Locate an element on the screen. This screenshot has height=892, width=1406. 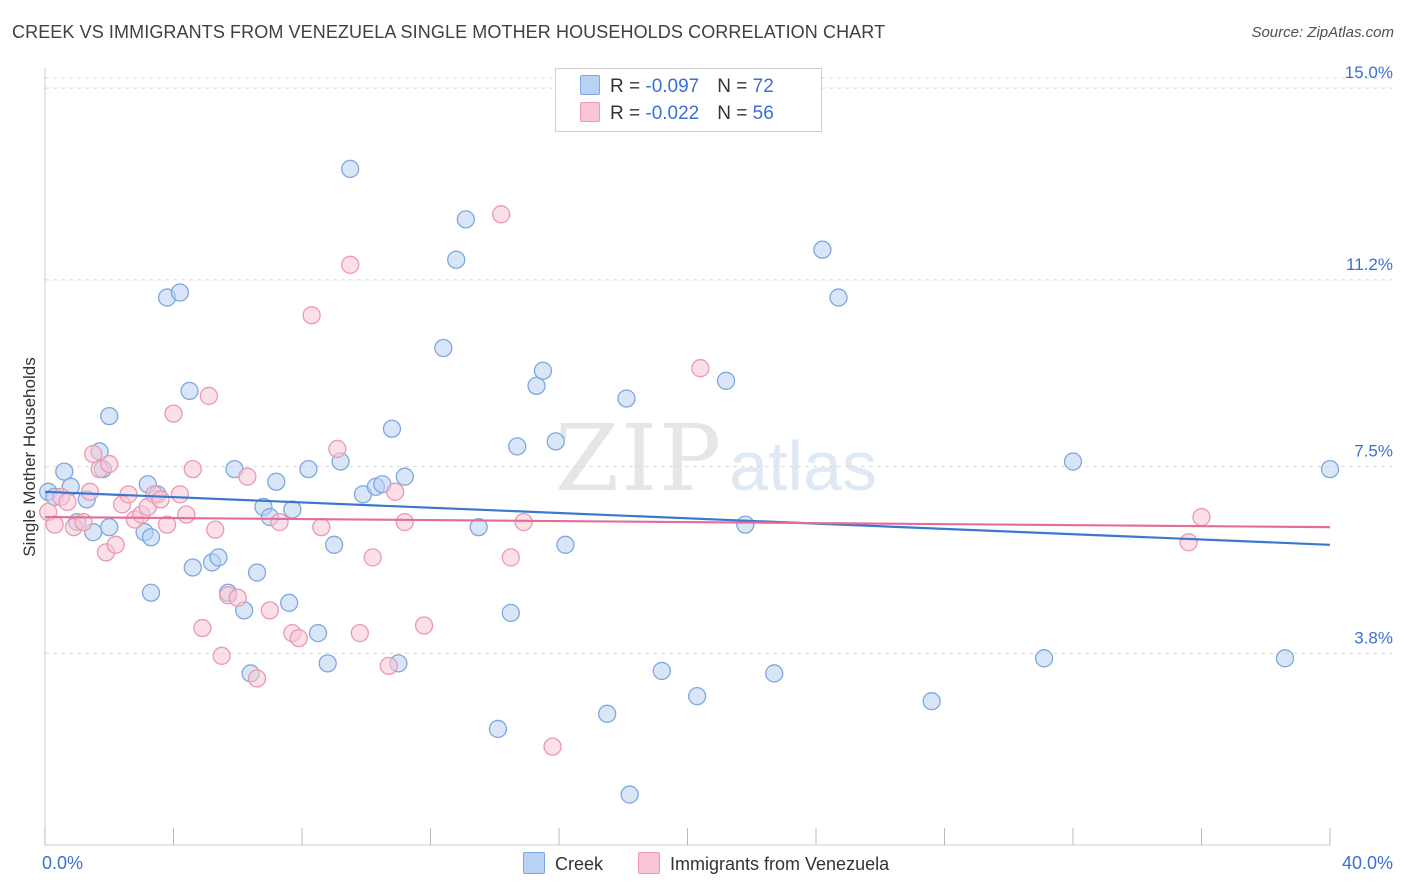
legend-row-venezuela: R = -0.022 N = 56 is located at coordinates (677, 114).